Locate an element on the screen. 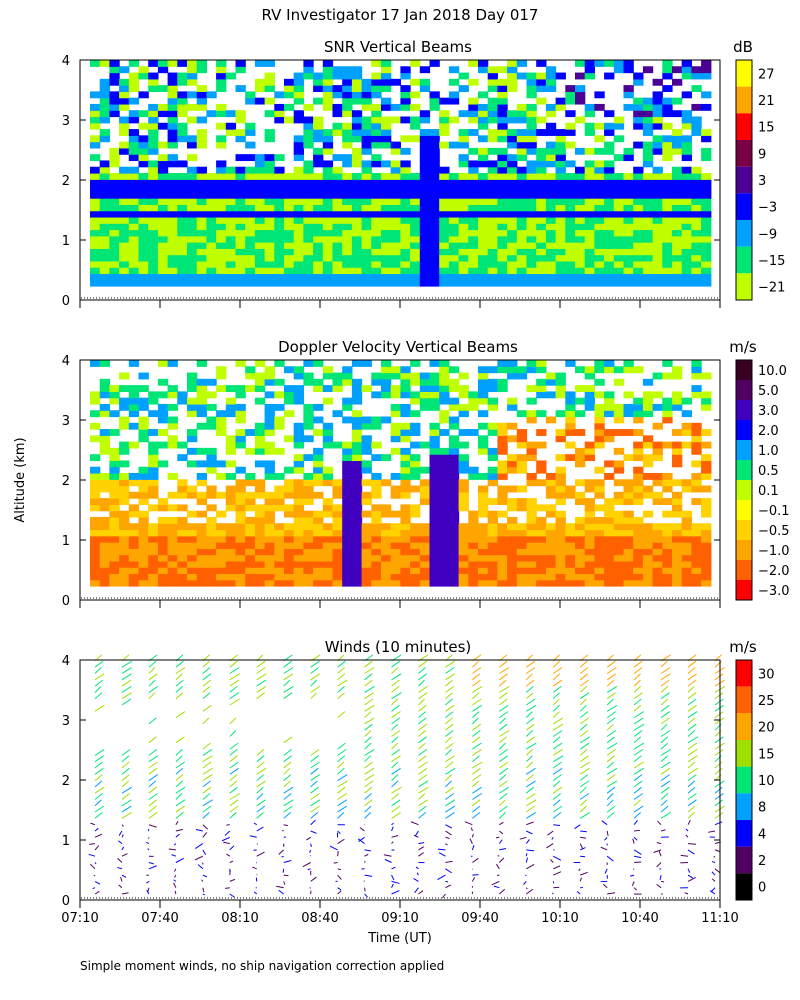  x-tick-label: 07:40 is located at coordinates (159, 918).